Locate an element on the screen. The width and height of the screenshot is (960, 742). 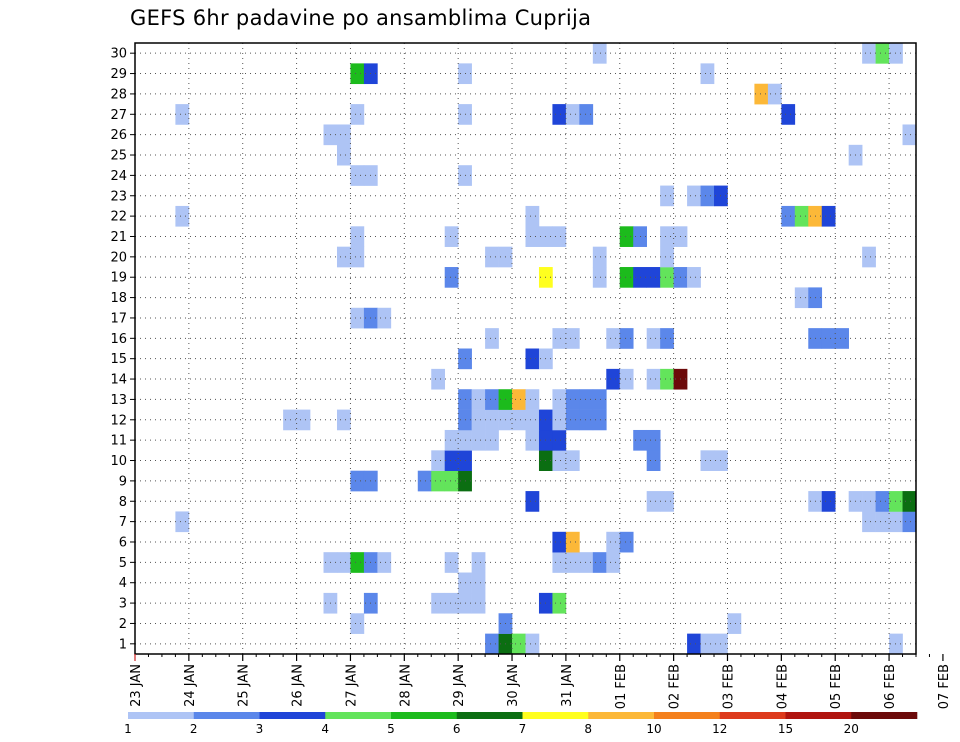
y-tick-label: 28 is located at coordinates (118, 94).